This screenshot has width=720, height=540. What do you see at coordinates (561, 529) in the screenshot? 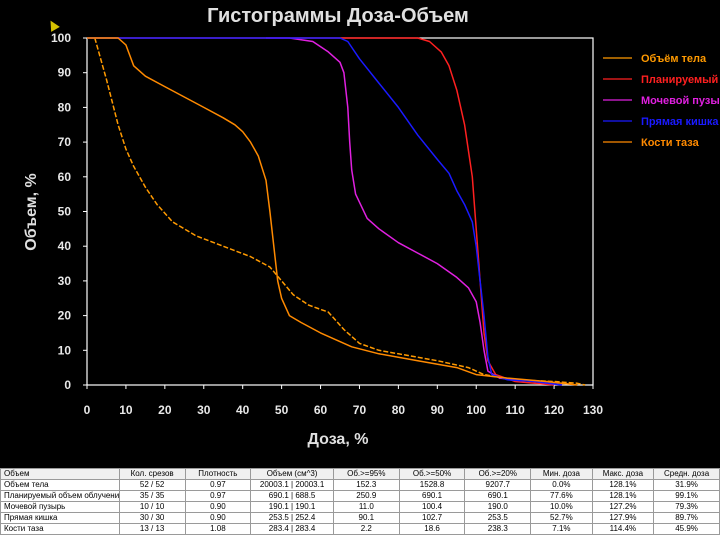
I see `table-cell: 7.1%` at bounding box center [561, 529].